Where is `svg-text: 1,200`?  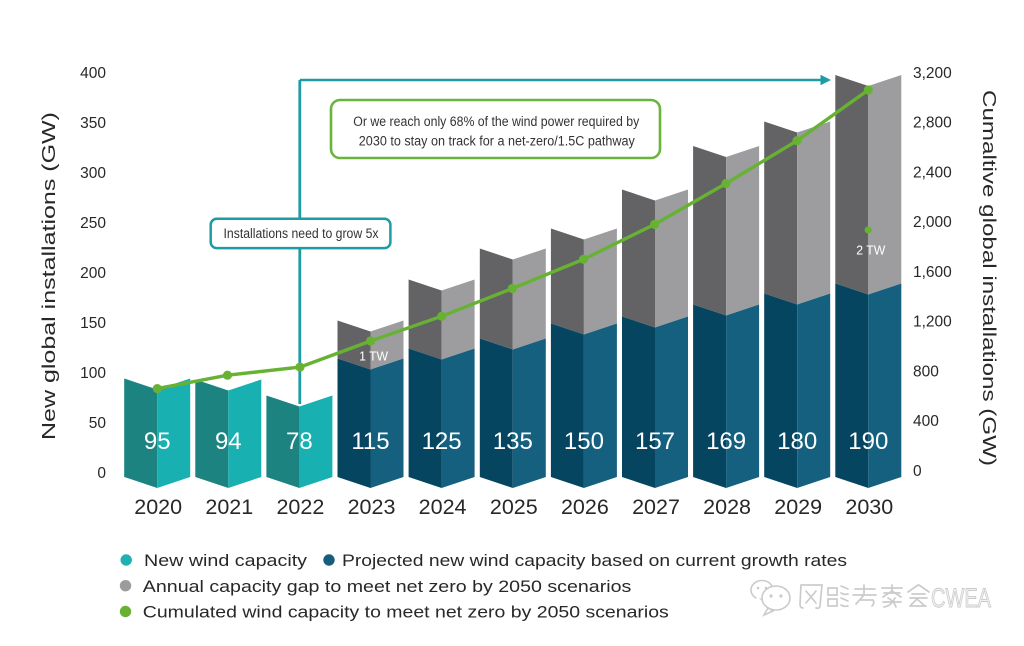 svg-text: 1,200 is located at coordinates (932, 322).